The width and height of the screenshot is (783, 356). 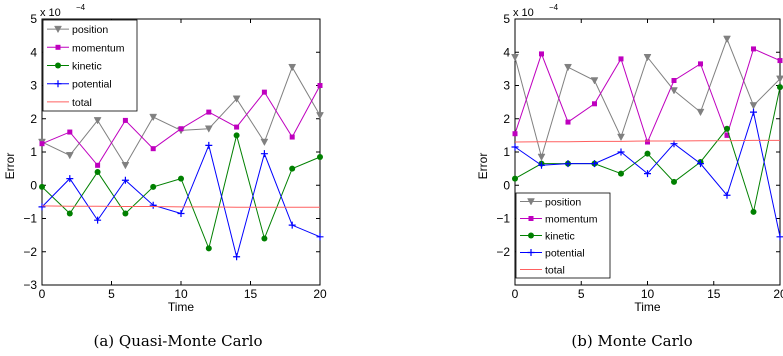 What do you see at coordinates (531, 252) in the screenshot?
I see `legend-marker-potential` at bounding box center [531, 252].